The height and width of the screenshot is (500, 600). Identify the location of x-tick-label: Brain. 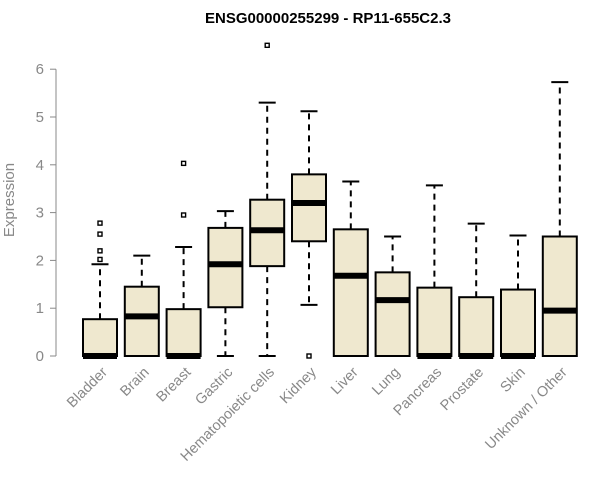
(134, 382).